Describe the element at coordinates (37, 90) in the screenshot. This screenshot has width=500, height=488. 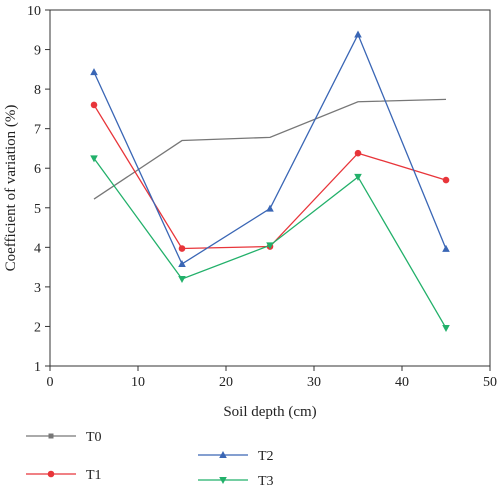
I see `y-tick-label: 8` at that location.